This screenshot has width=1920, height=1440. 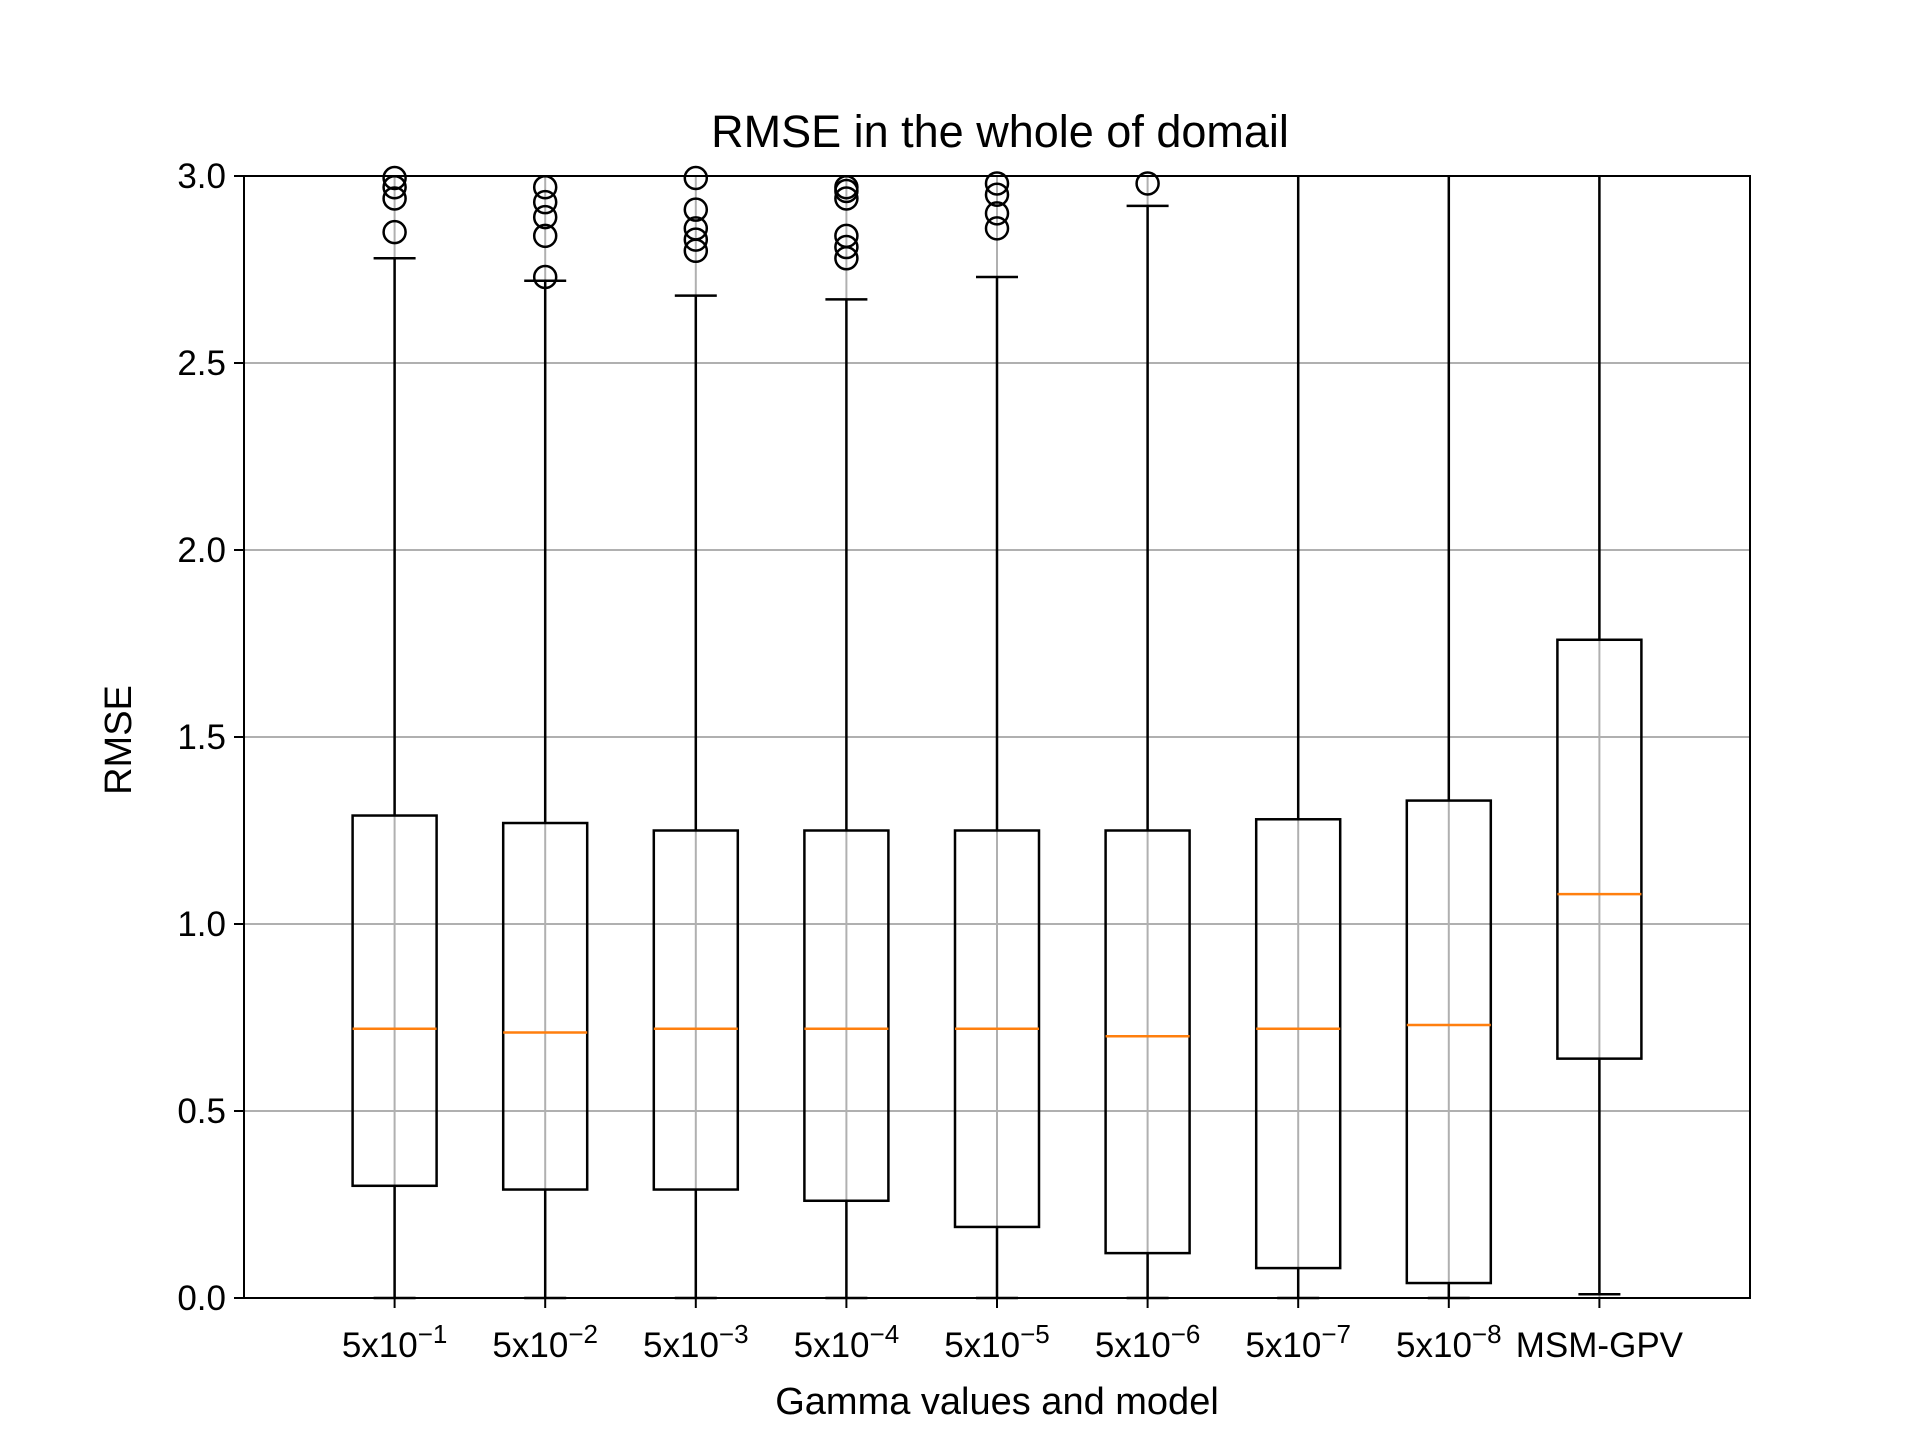 I want to click on x-tick-label: 5x10⁻⁵, so click(x=997, y=1342).